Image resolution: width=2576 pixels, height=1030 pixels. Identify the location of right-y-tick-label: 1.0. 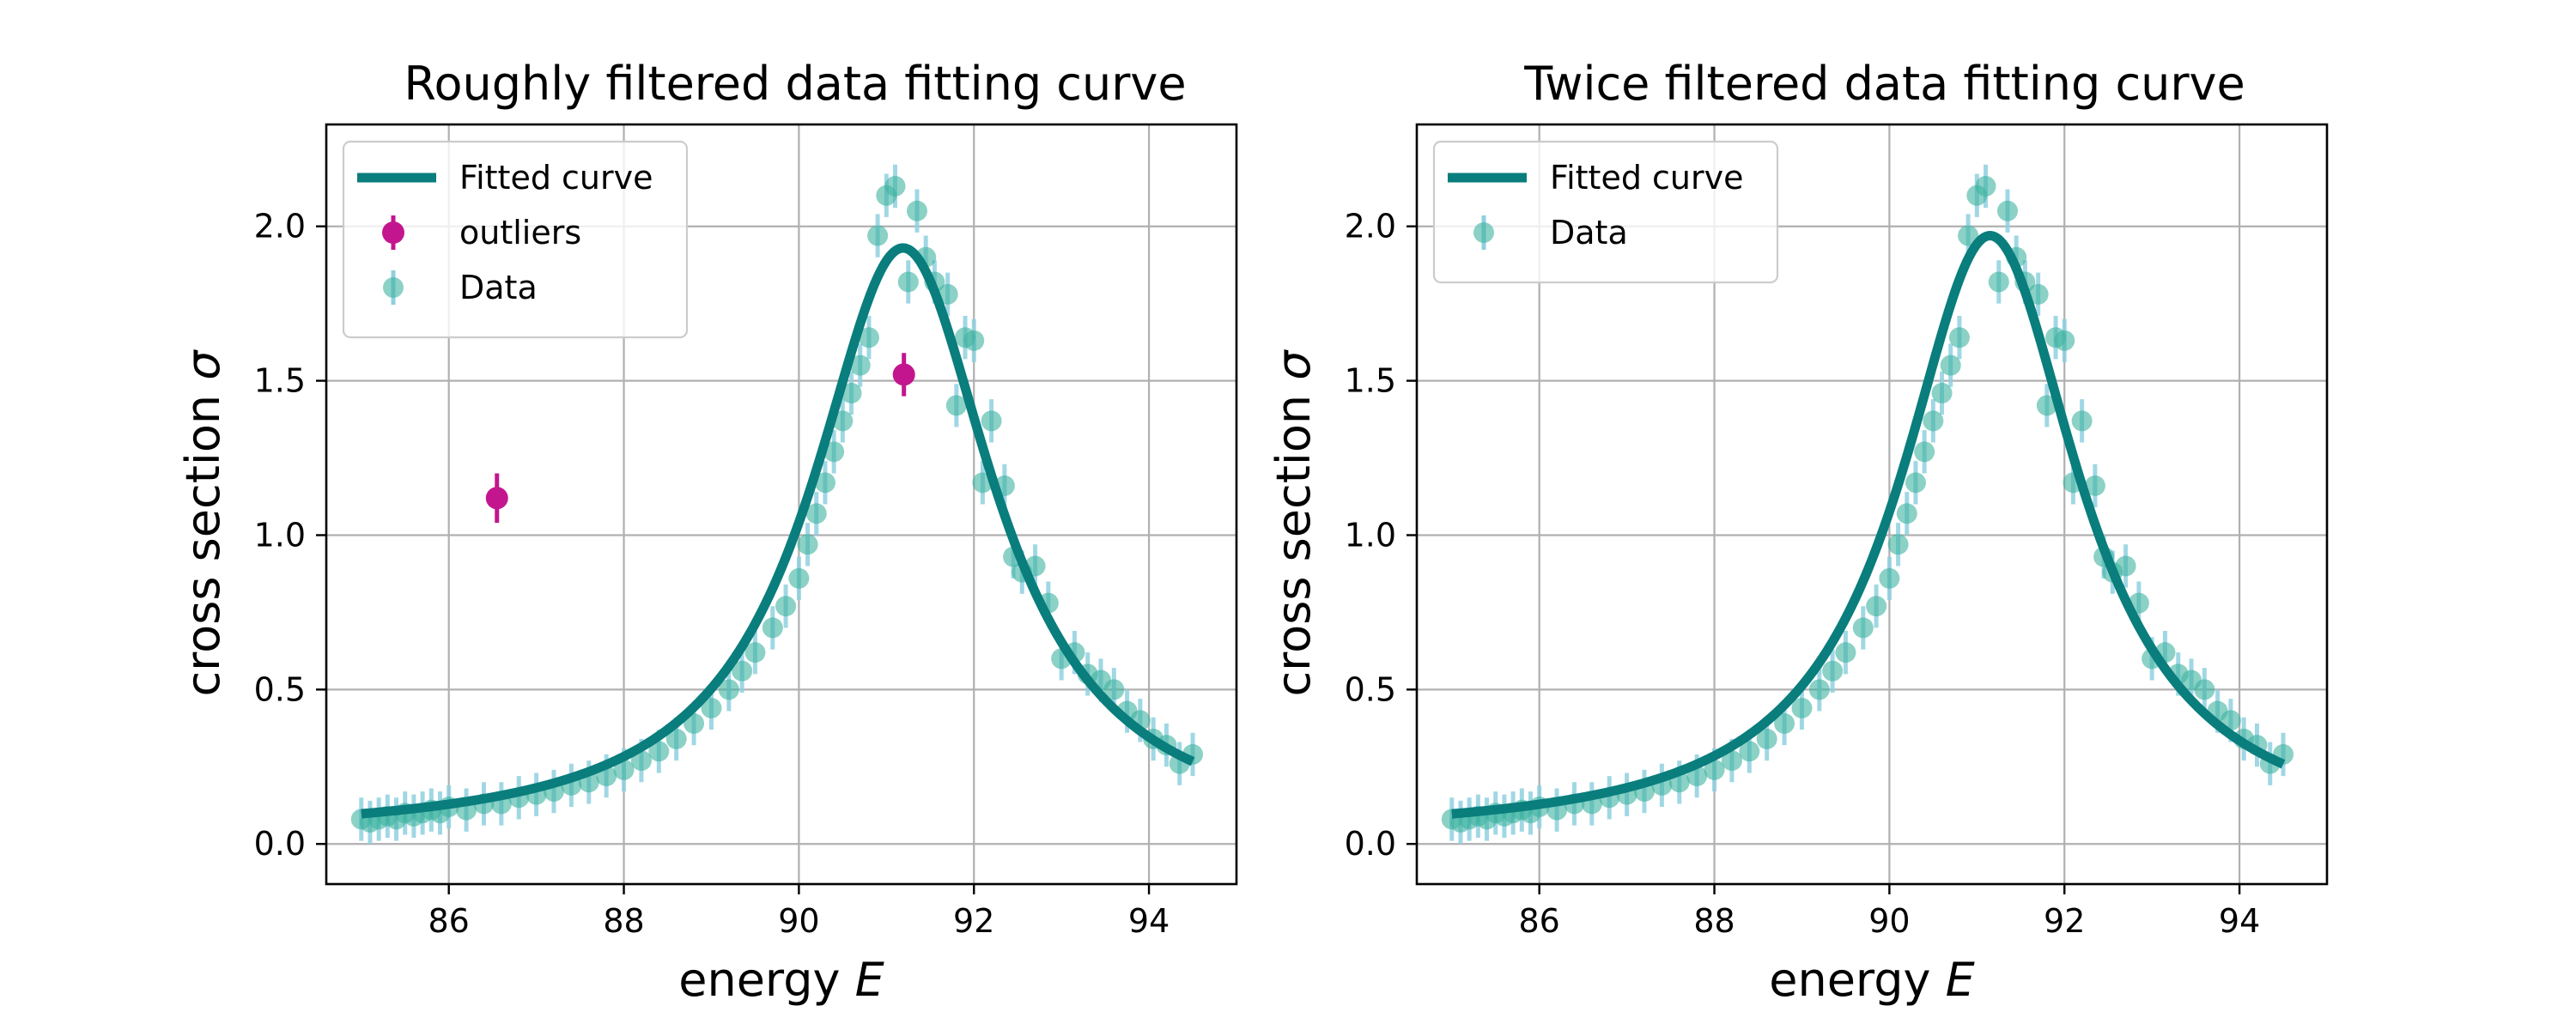
(1371, 535).